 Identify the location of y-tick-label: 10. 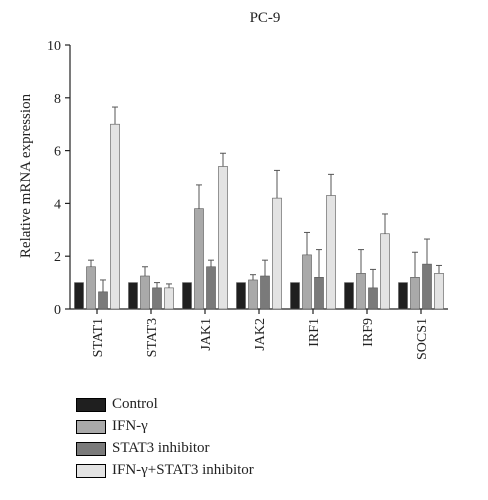
(54, 46).